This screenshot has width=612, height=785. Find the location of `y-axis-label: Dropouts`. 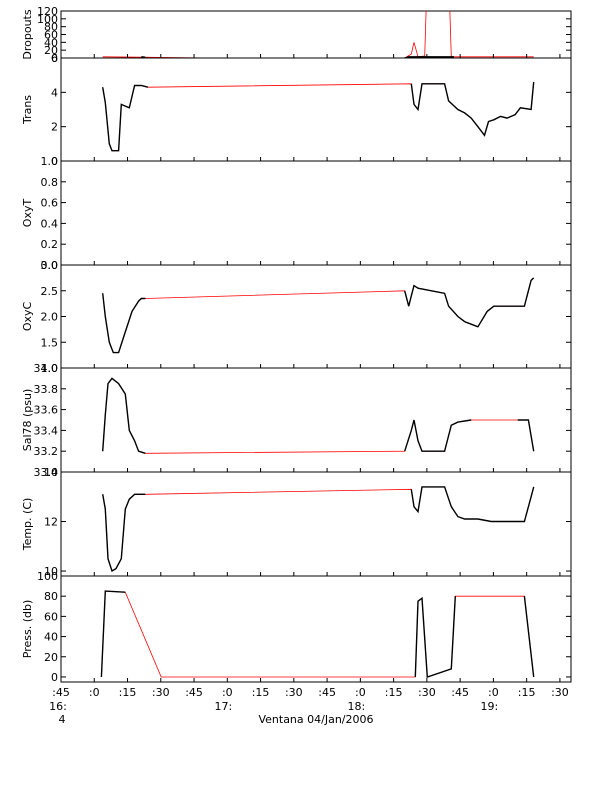

y-axis-label: Dropouts is located at coordinates (27, 34).